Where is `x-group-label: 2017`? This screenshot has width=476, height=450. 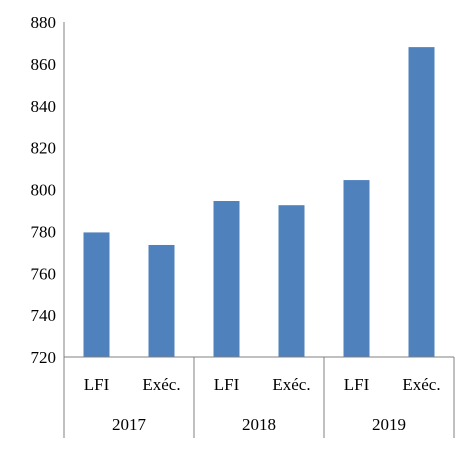 x-group-label: 2017 is located at coordinates (129, 424).